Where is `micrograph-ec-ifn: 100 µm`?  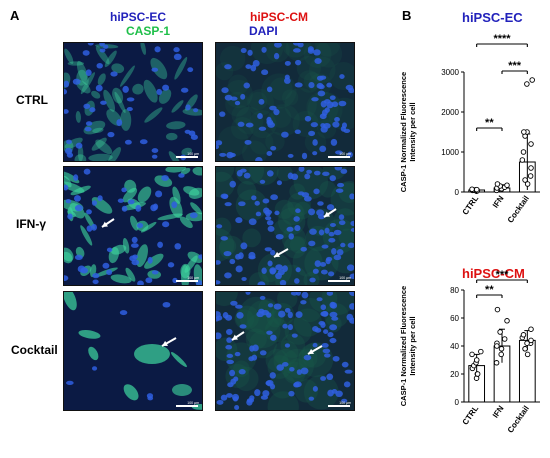 micrograph-ec-ifn: 100 µm is located at coordinates (133, 226).